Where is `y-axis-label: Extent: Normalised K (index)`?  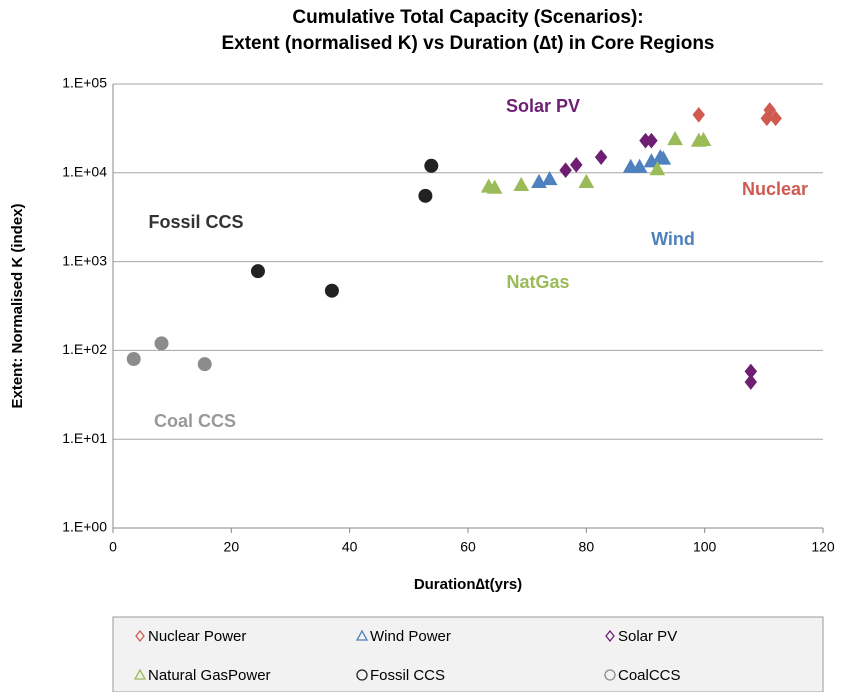
y-axis-label: Extent: Normalised K (index) is located at coordinates (17, 305).